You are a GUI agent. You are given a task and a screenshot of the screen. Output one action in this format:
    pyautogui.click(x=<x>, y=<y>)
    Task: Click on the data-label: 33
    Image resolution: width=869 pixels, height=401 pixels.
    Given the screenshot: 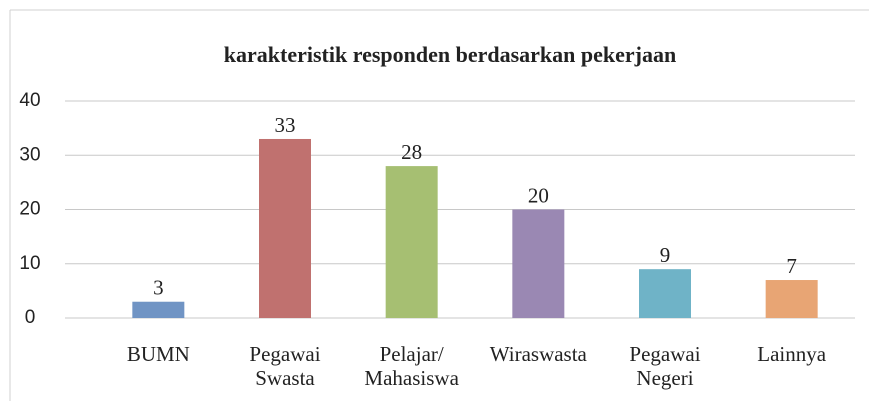 What is the action you would take?
    pyautogui.click(x=285, y=125)
    